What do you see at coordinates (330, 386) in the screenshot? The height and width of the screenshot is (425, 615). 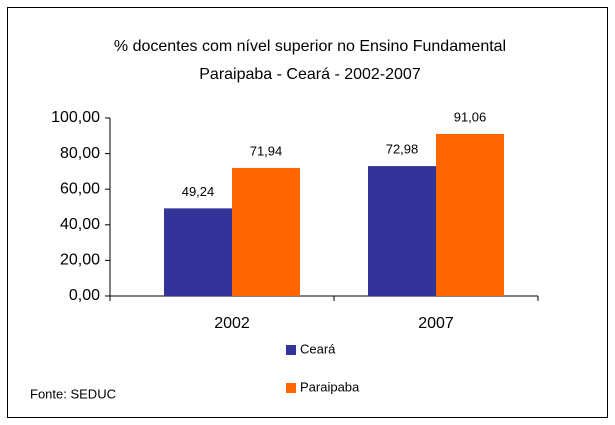 I see `legend-label: Paraipaba` at bounding box center [330, 386].